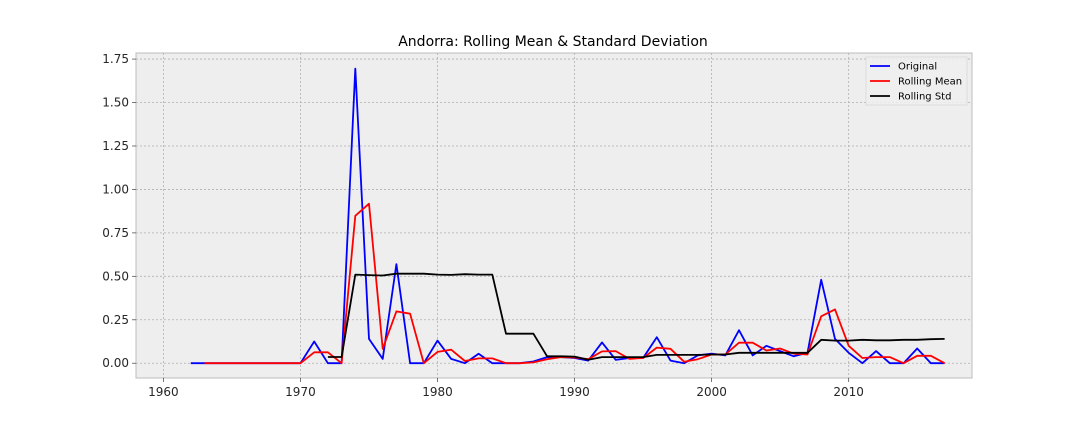 The height and width of the screenshot is (432, 1080). What do you see at coordinates (636, 316) in the screenshot?
I see `series-line-rolling-std` at bounding box center [636, 316].